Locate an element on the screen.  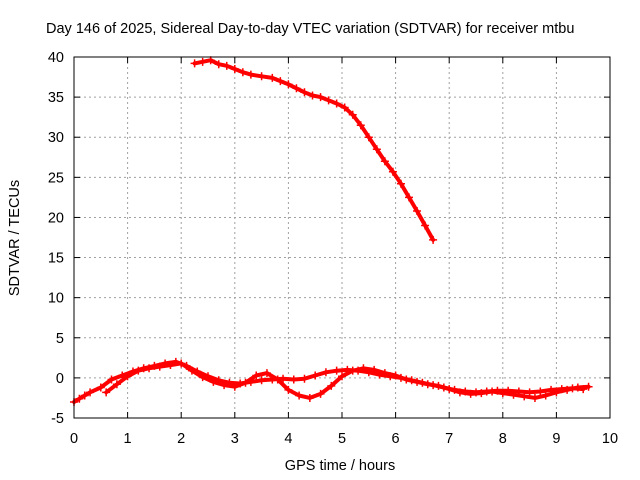
y-tick-label: -5 is located at coordinates (57, 419).